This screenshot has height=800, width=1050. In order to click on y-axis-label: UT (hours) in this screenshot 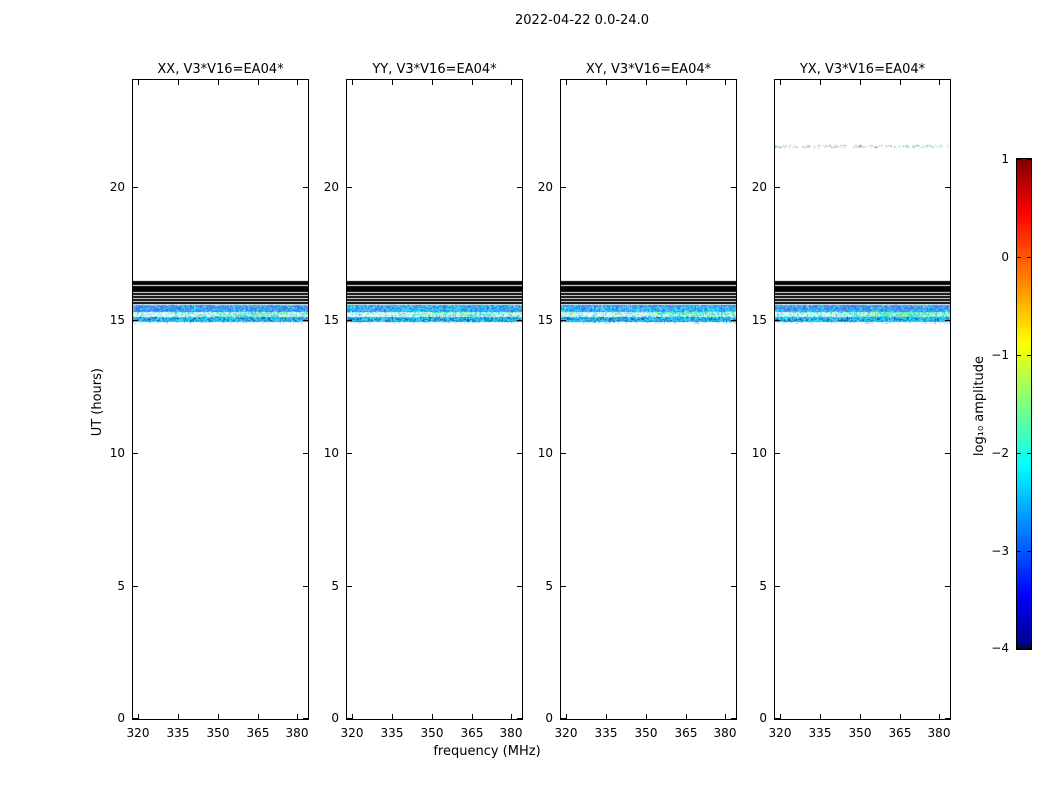, I will do `click(97, 402)`.